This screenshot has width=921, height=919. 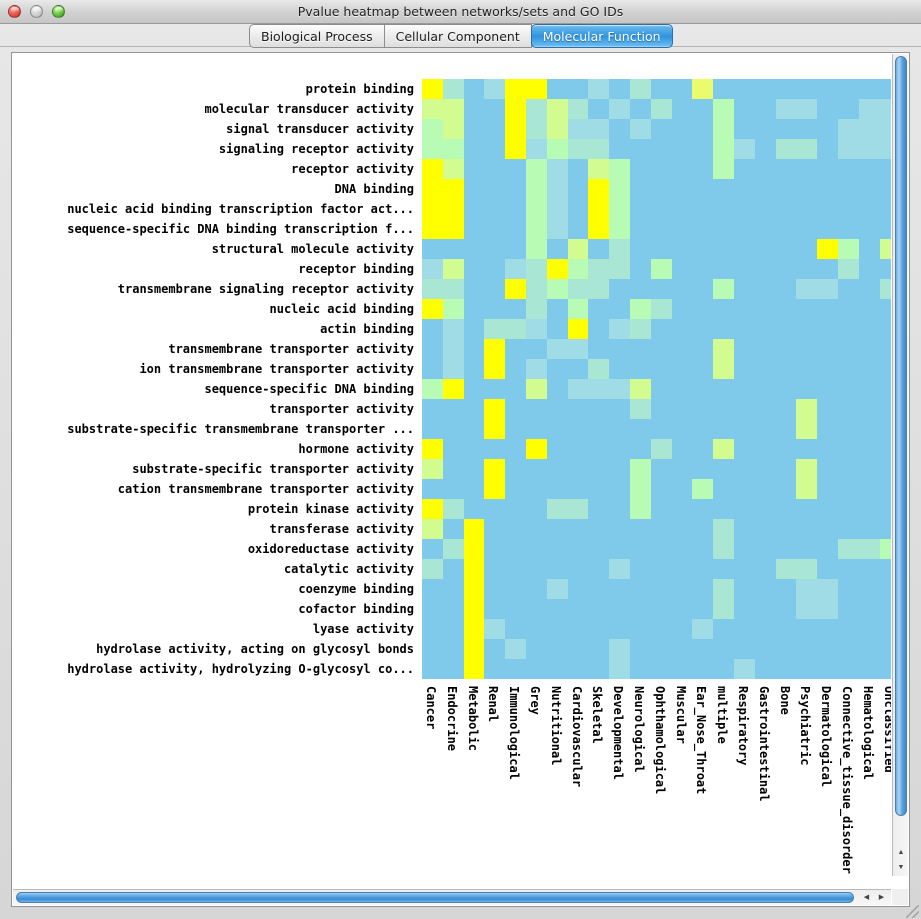 What do you see at coordinates (458, 36) in the screenshot?
I see `tab-cellular-component: Cellular Component` at bounding box center [458, 36].